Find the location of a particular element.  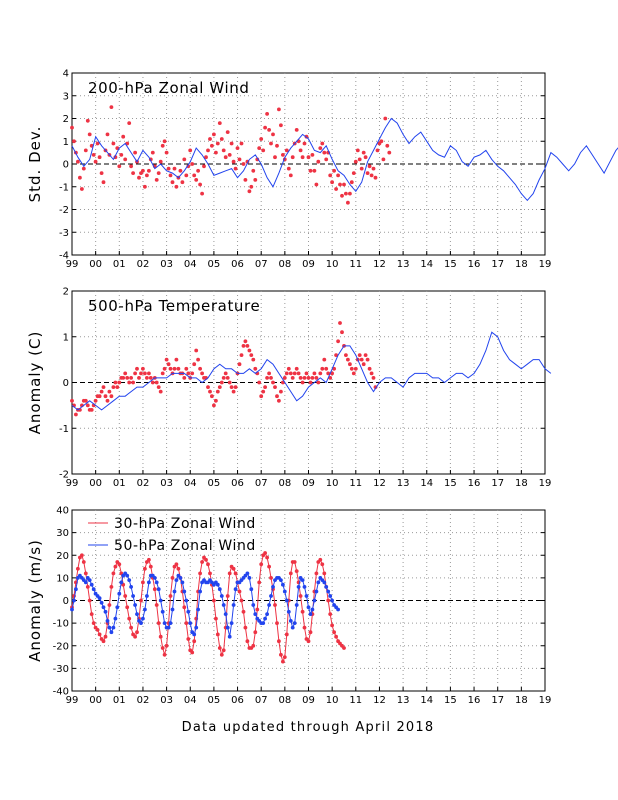

y-tick-label: -30 is located at coordinates (61, 669).